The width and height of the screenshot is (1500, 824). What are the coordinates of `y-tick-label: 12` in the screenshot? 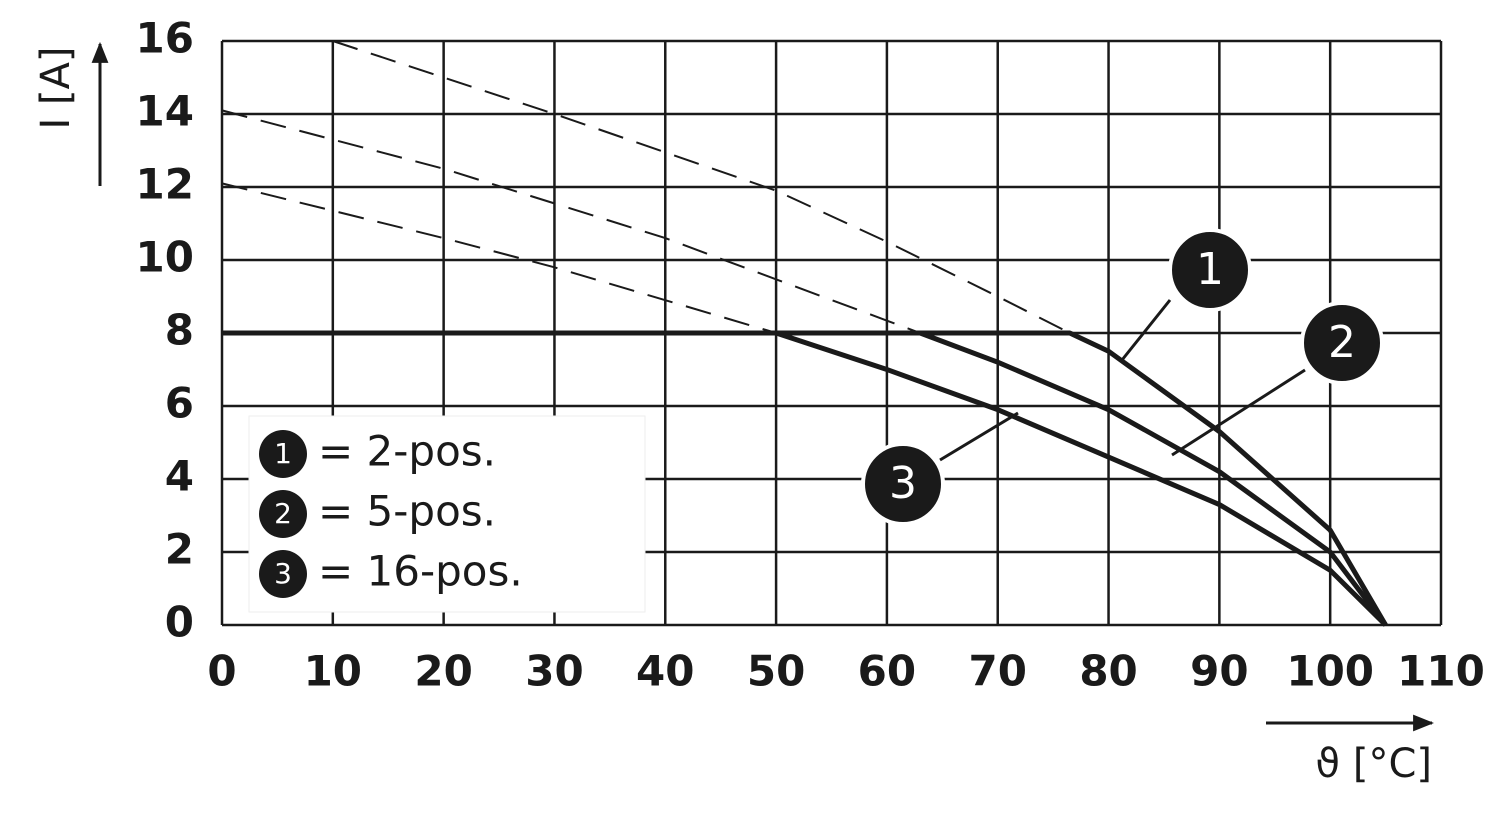 It's located at (165, 184).